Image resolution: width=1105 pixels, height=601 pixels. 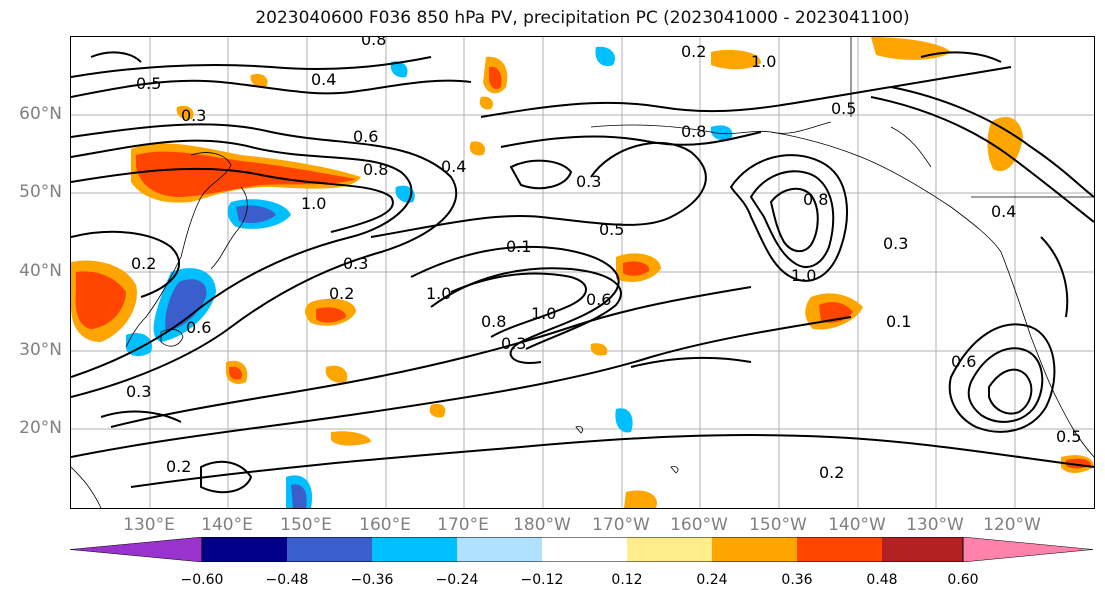 What do you see at coordinates (699, 525) in the screenshot?
I see `lon-label: 160°W` at bounding box center [699, 525].